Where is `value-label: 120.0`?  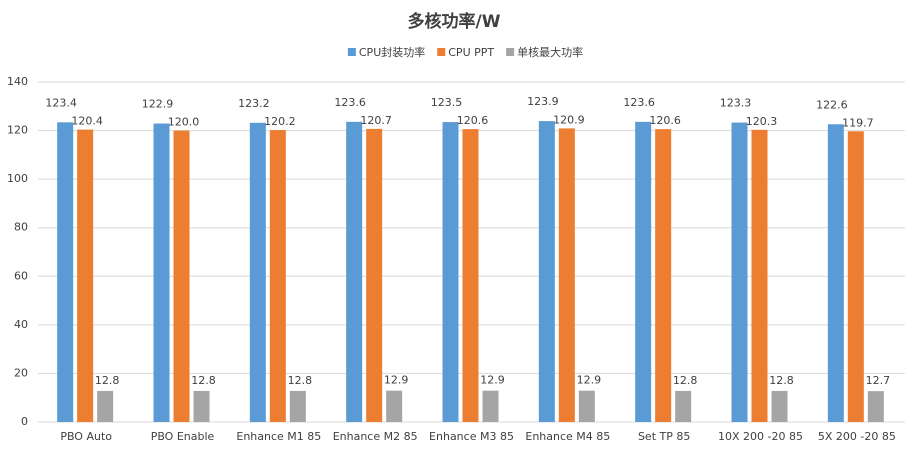
value-label: 120.0 is located at coordinates (184, 122).